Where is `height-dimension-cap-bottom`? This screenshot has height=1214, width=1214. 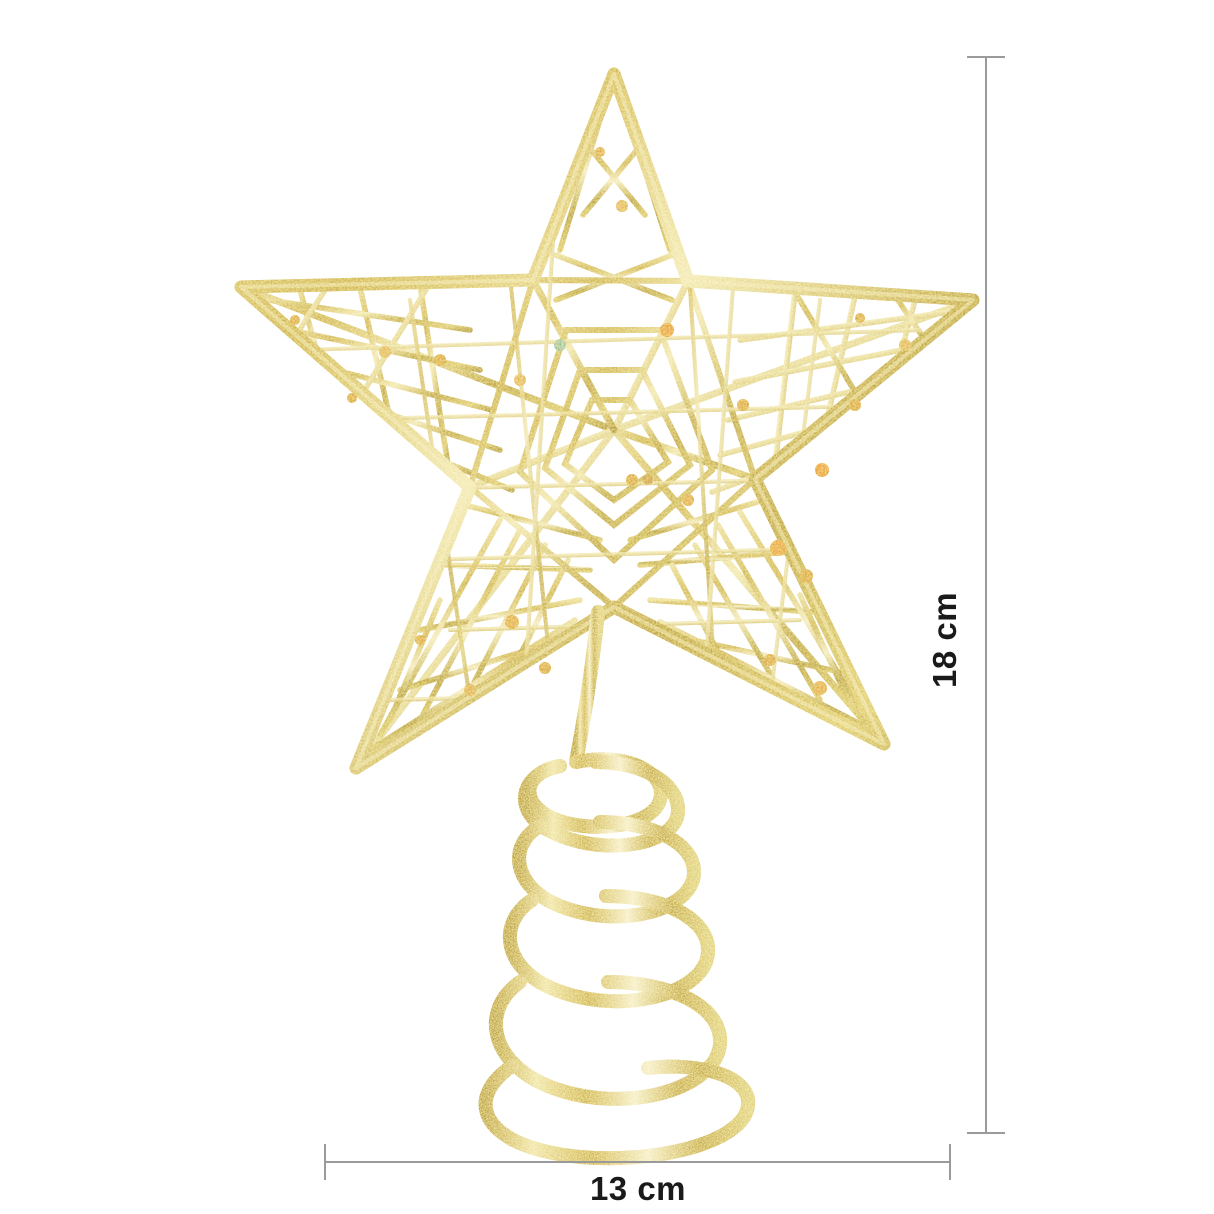 height-dimension-cap-bottom is located at coordinates (986, 1133).